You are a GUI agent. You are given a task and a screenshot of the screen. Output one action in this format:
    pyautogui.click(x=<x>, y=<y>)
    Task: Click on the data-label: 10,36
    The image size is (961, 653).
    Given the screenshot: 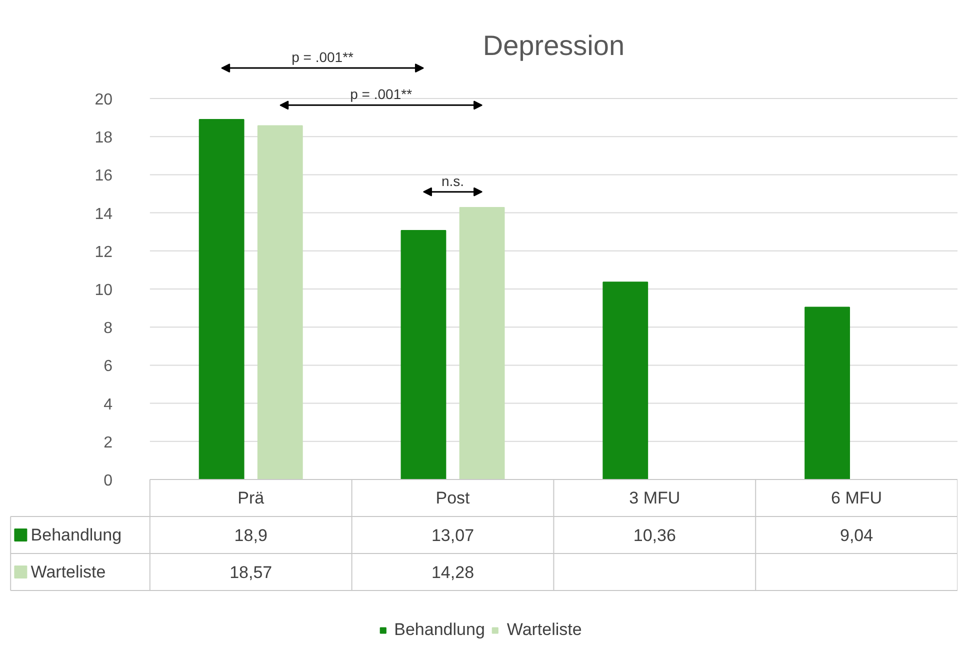 What is the action you would take?
    pyautogui.click(x=654, y=535)
    